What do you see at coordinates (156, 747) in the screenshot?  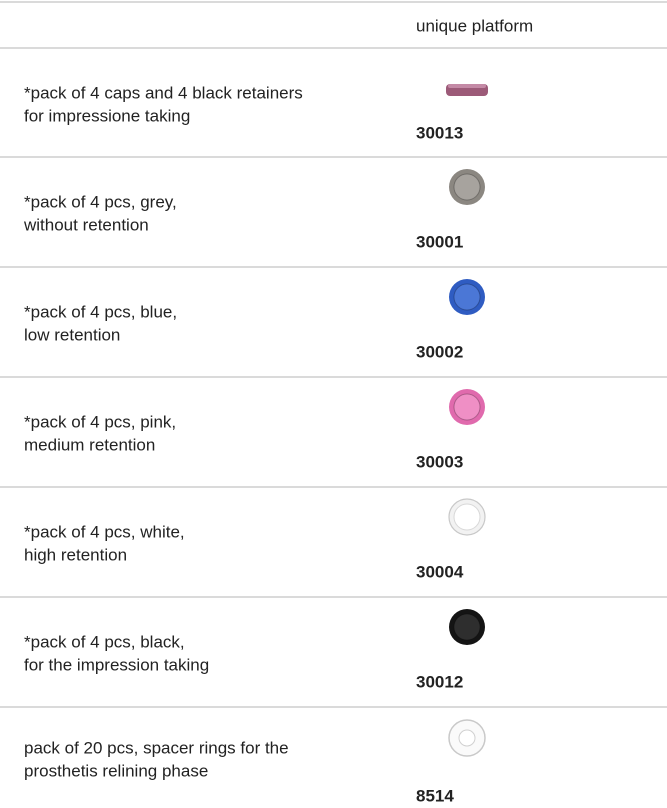 I see `description: pack of 20 pcs, spacer rings for the` at bounding box center [156, 747].